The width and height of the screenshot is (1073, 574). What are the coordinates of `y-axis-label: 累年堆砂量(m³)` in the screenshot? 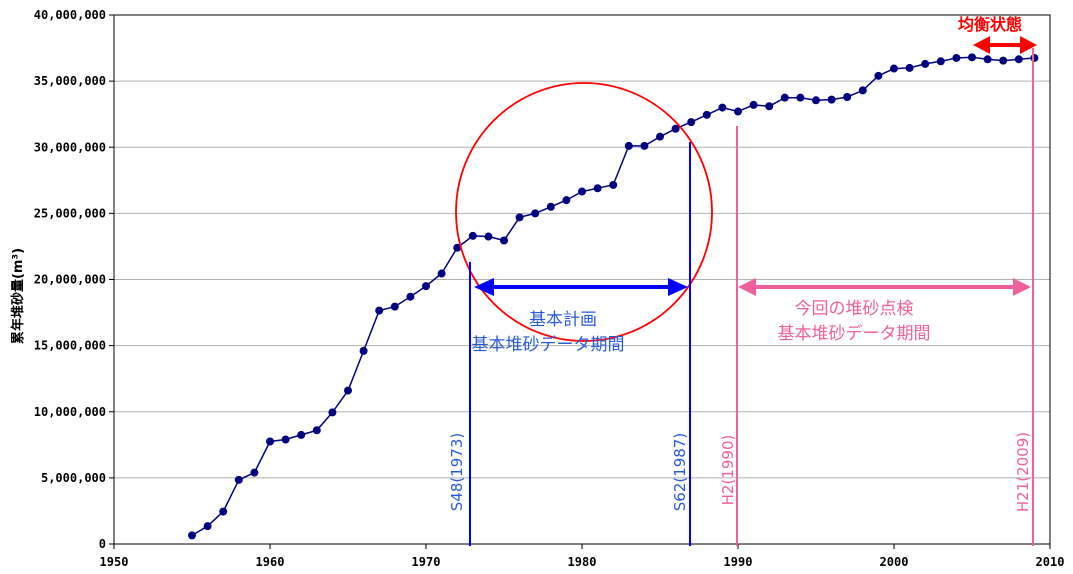 It's located at (18, 296).